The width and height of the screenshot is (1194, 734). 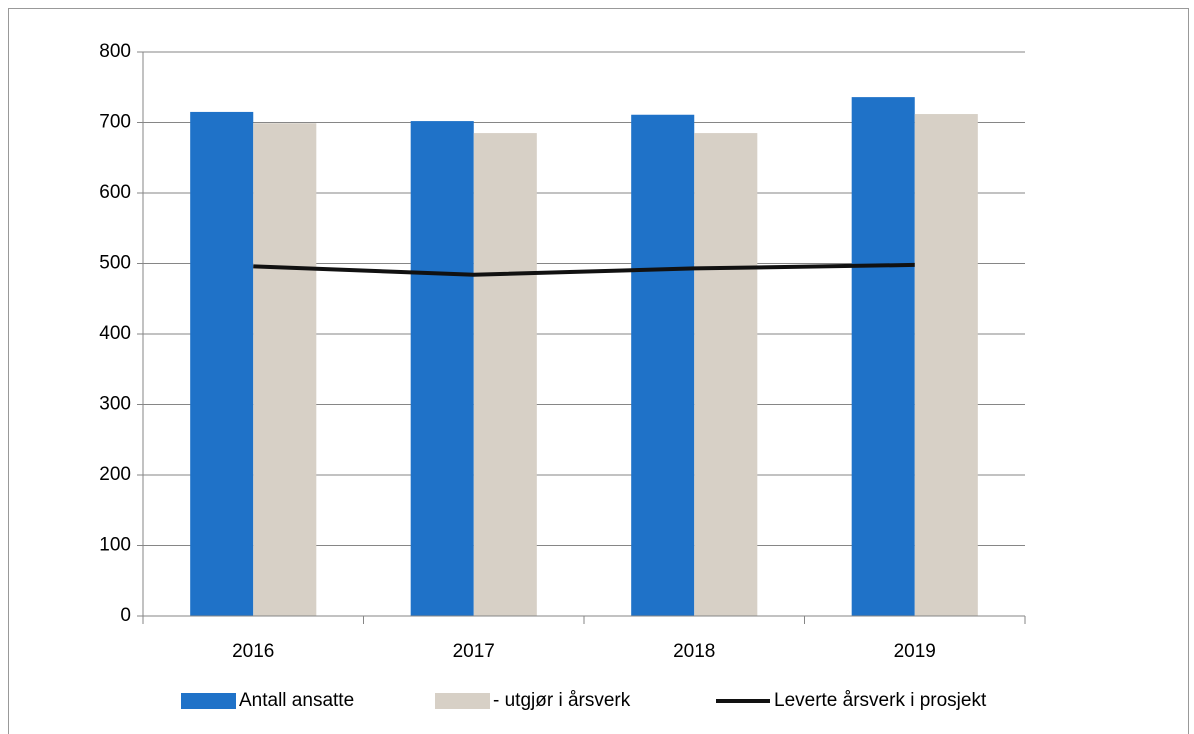 What do you see at coordinates (115, 263) in the screenshot?
I see `y-tick-label: 500` at bounding box center [115, 263].